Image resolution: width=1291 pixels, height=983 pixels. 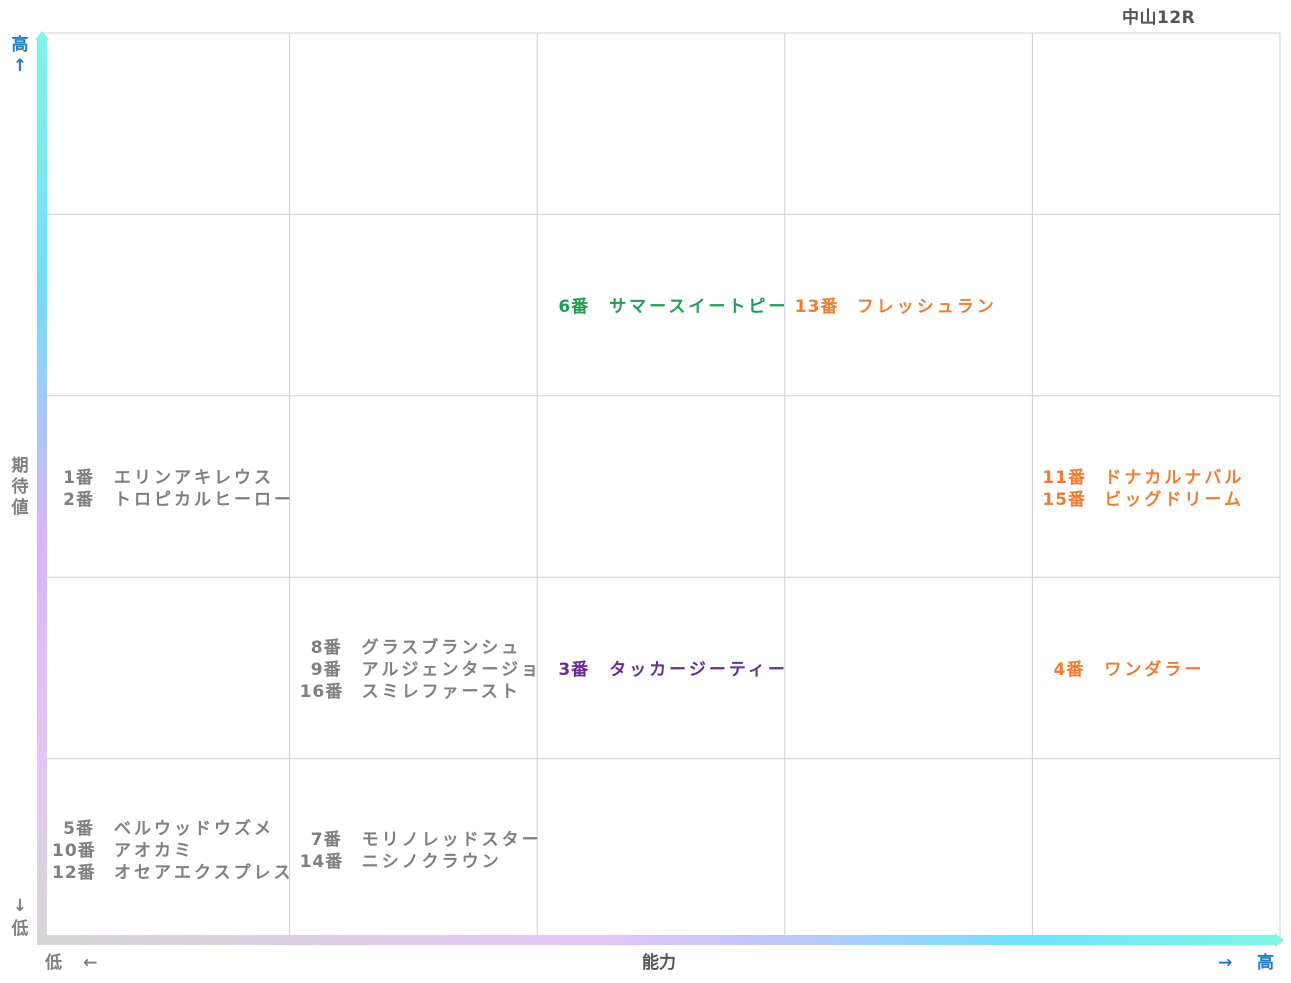 What do you see at coordinates (926, 307) in the screenshot?
I see `horse-name: フレッシュラン` at bounding box center [926, 307].